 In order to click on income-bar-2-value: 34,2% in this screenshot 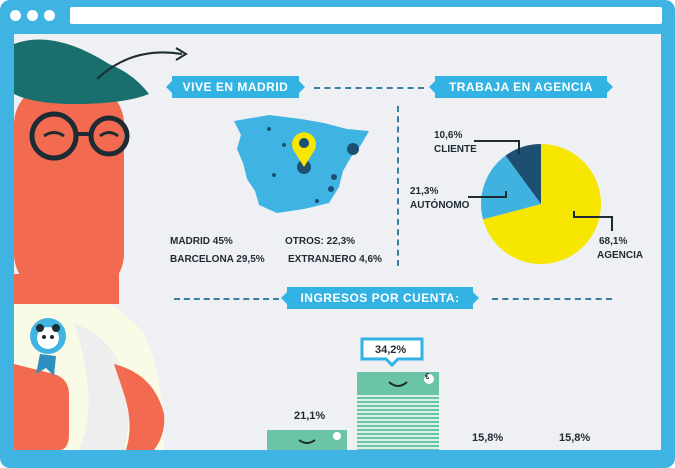, I will do `click(391, 350)`.